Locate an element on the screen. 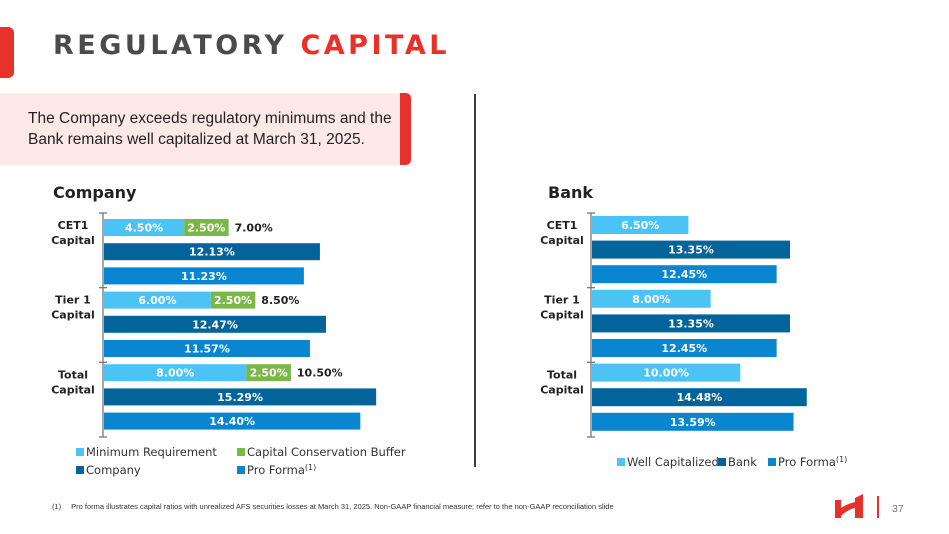 This screenshot has height=534, width=949. company-bar-label: 12.13% is located at coordinates (212, 252).